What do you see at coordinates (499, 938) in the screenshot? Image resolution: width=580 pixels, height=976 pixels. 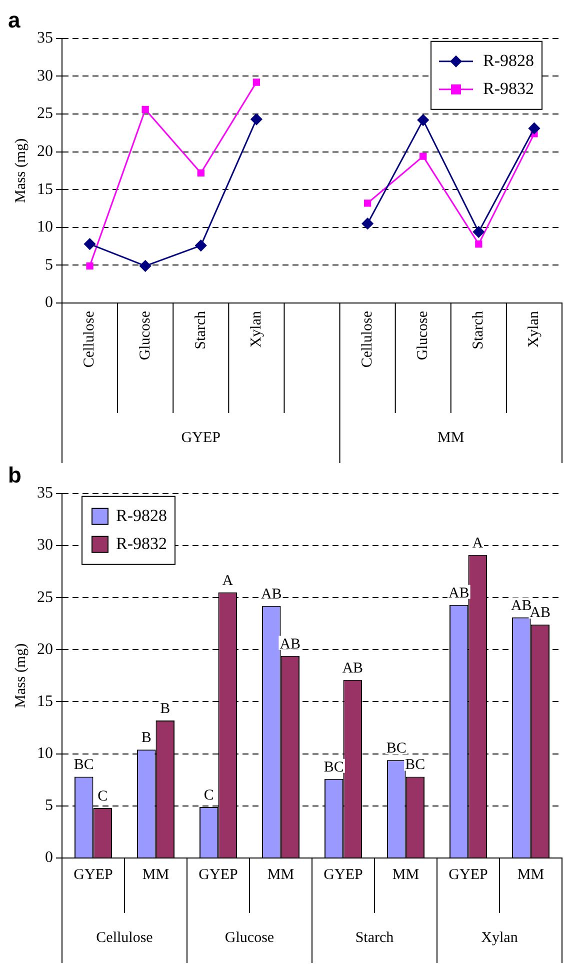 I see `text: Xylan` at bounding box center [499, 938].